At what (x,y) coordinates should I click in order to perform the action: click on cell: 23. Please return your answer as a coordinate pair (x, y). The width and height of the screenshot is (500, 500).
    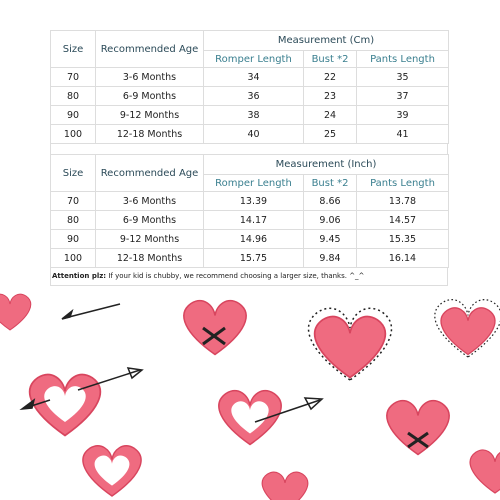
    Looking at the image, I should click on (330, 96).